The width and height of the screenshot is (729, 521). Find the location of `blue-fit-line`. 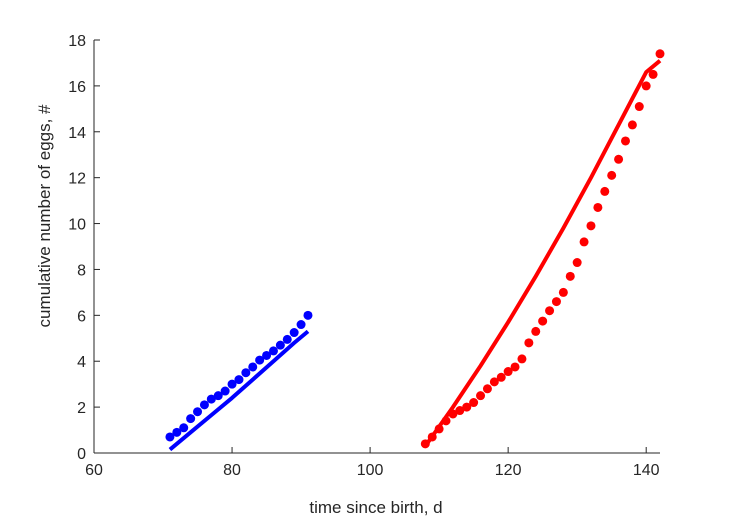

blue-fit-line is located at coordinates (239, 390).